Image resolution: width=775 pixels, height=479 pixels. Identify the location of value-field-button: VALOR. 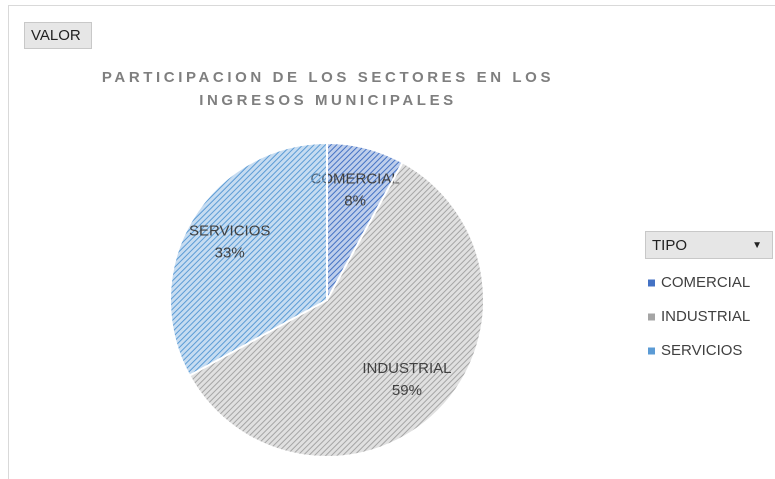
(58, 35).